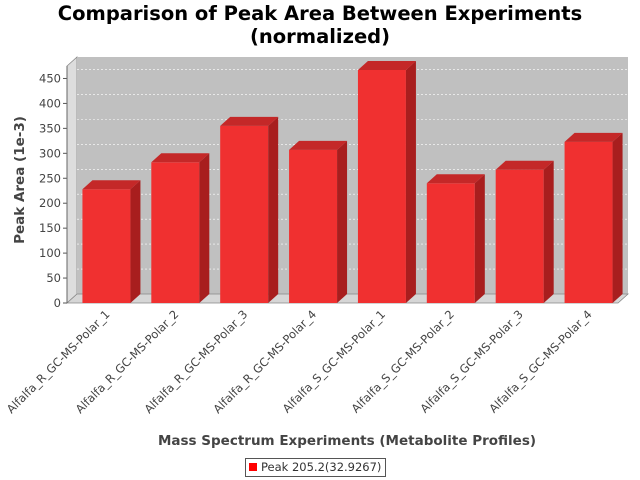 The height and width of the screenshot is (480, 640). I want to click on legend-label: Peak 205.2(32.9267), so click(321, 467).